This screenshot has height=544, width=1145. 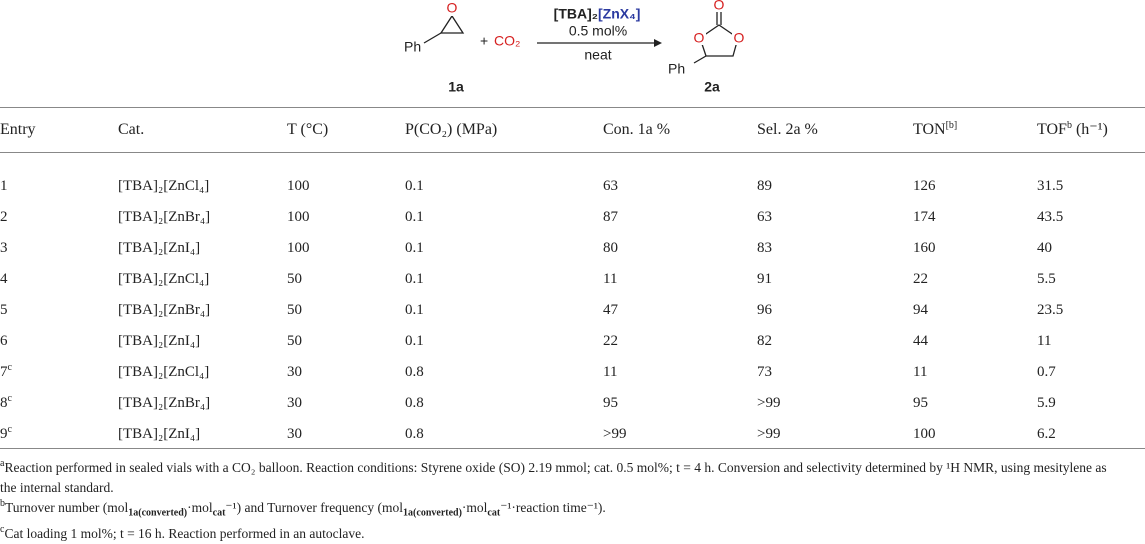 I want to click on cell-text: 0.7, so click(x=1046, y=372).